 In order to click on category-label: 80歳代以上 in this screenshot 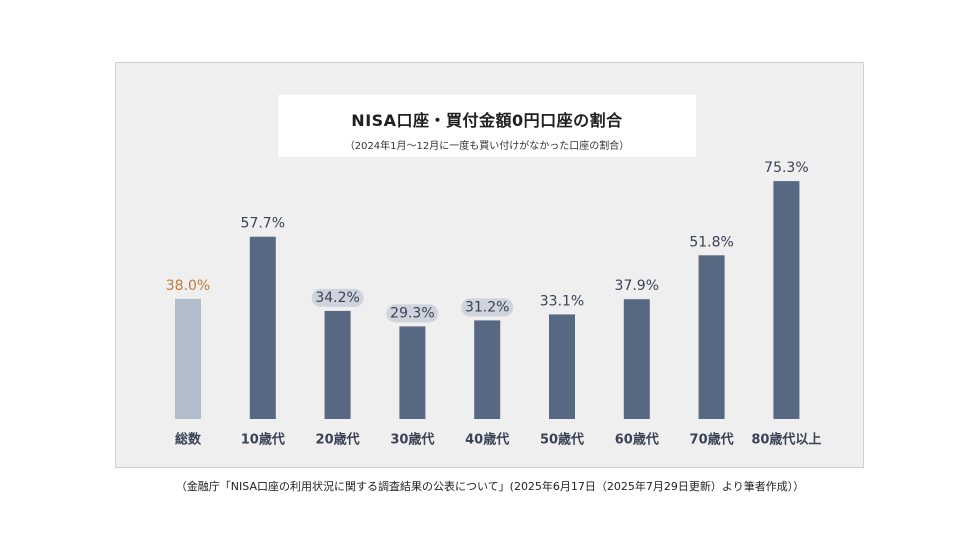, I will do `click(786, 440)`.